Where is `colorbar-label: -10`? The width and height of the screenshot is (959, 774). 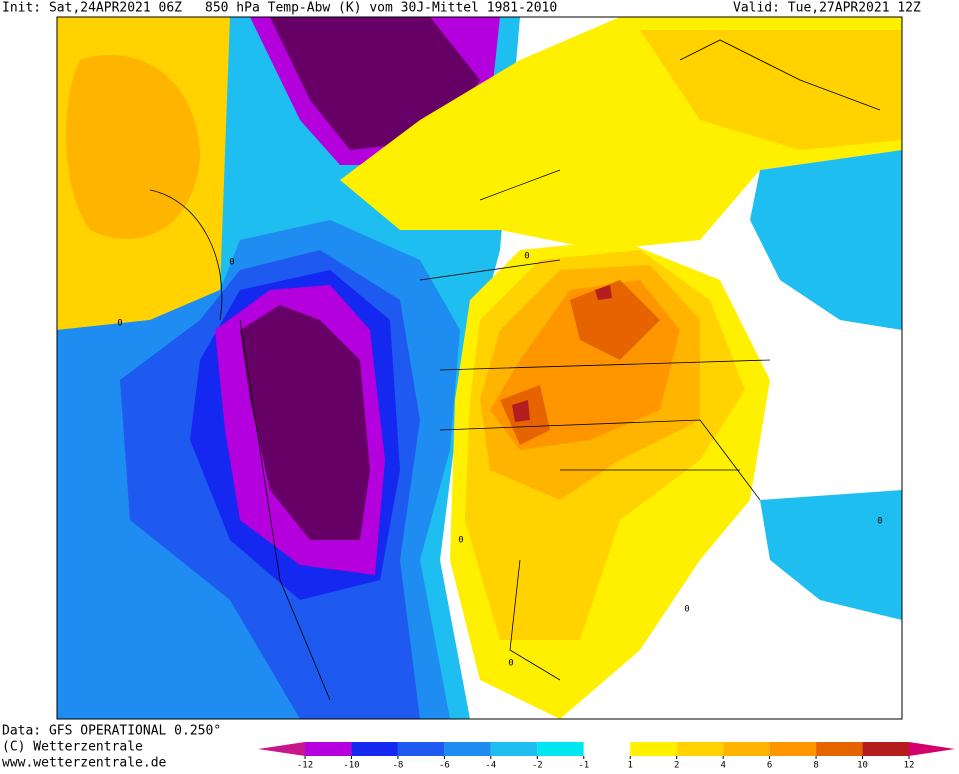 colorbar-label: -10 is located at coordinates (351, 766).